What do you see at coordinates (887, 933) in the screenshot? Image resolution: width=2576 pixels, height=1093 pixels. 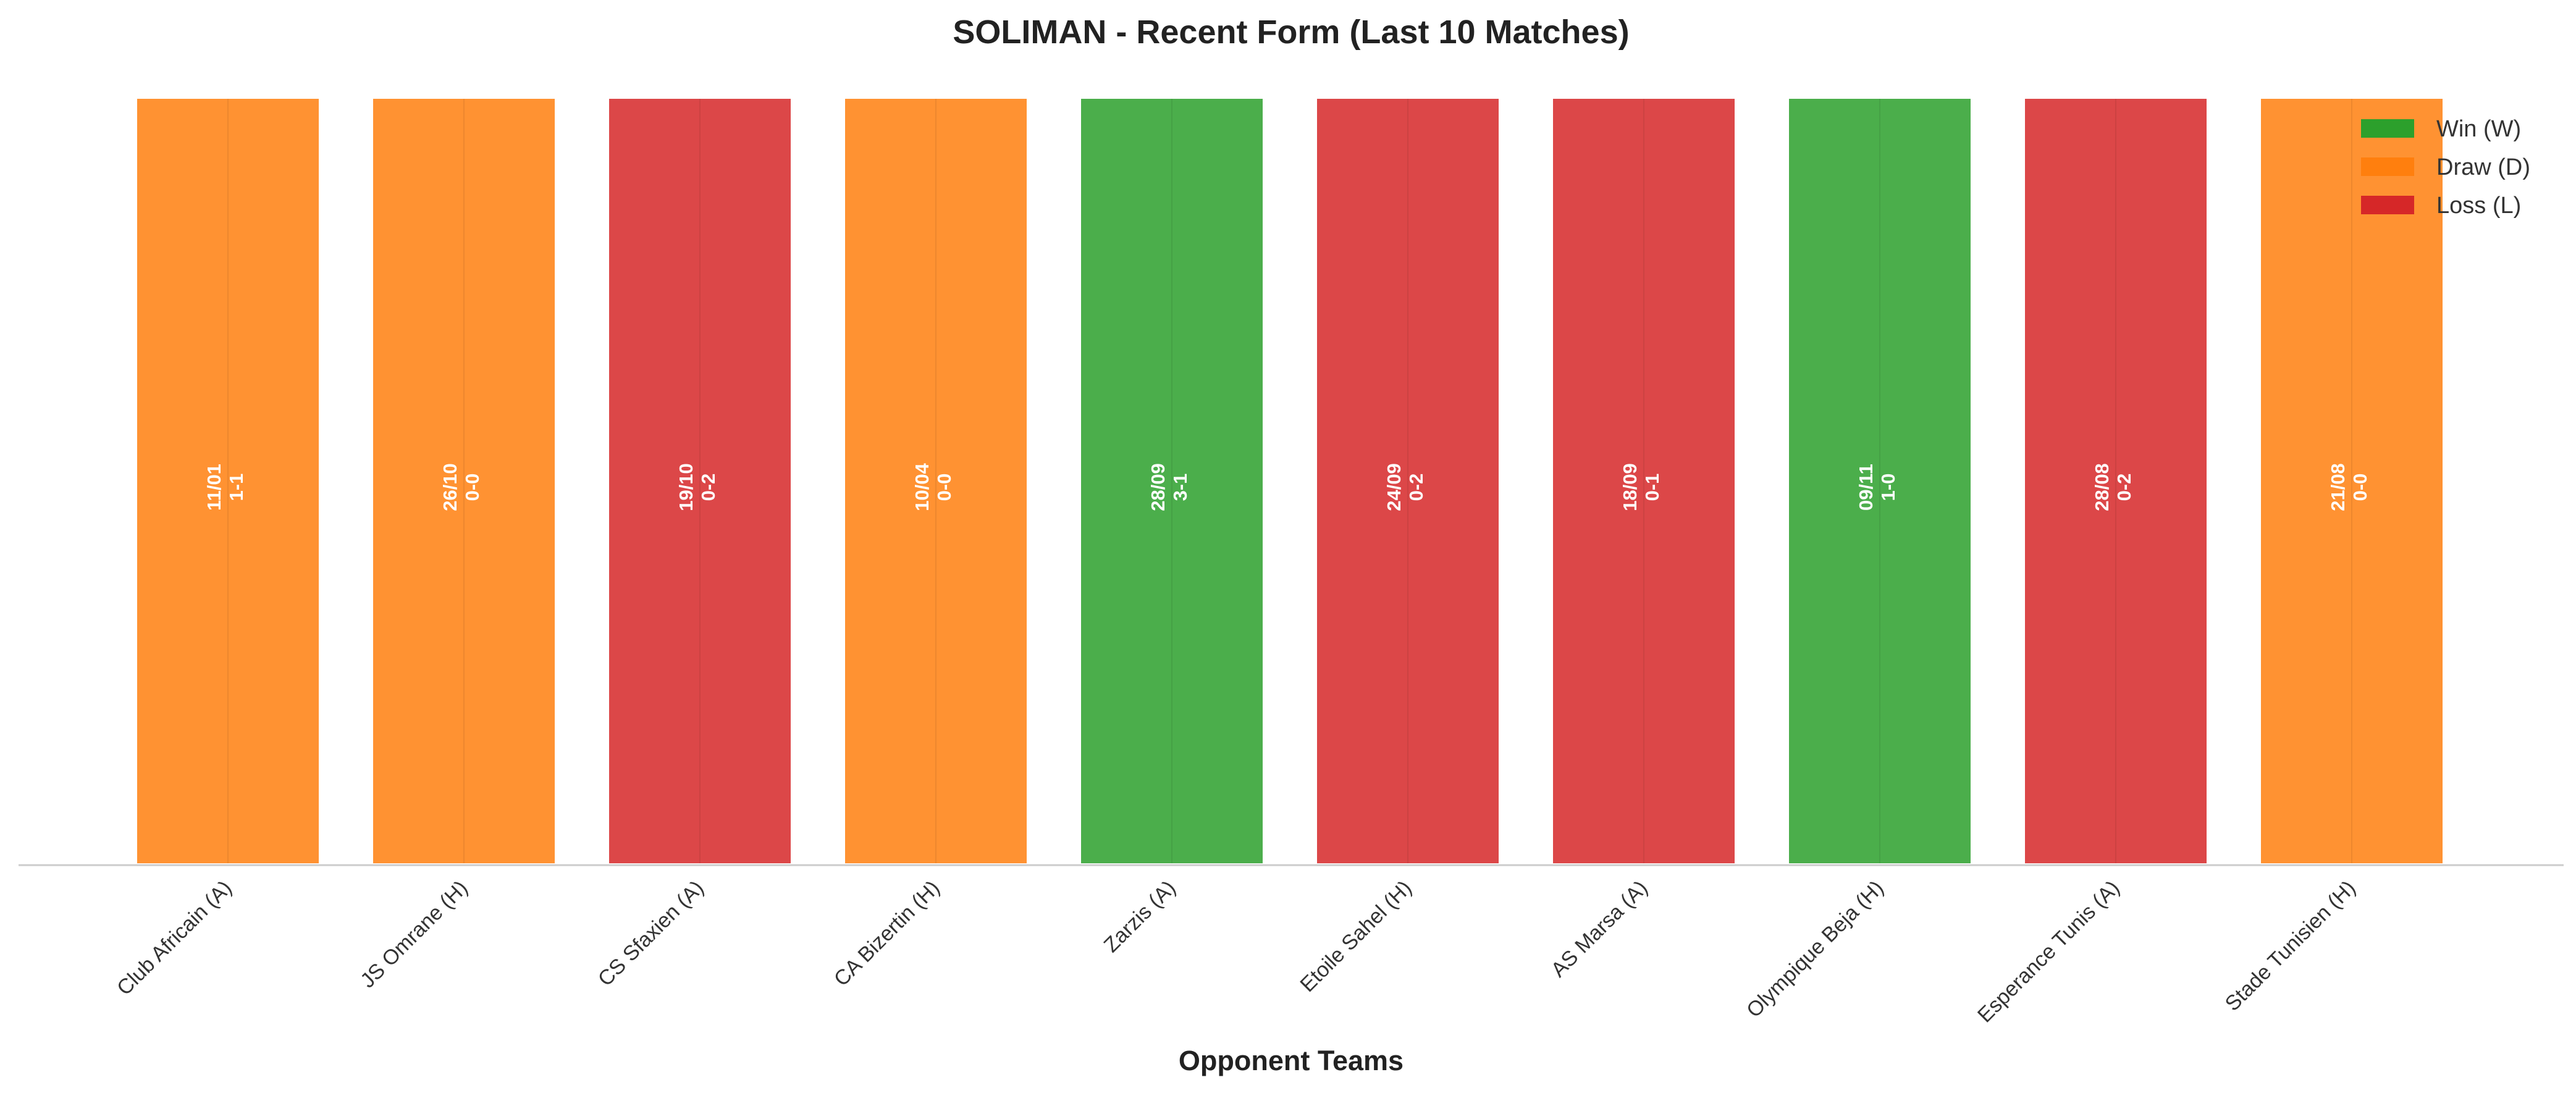 I see `x-tick-label-4: CA Bizertin (H)` at bounding box center [887, 933].